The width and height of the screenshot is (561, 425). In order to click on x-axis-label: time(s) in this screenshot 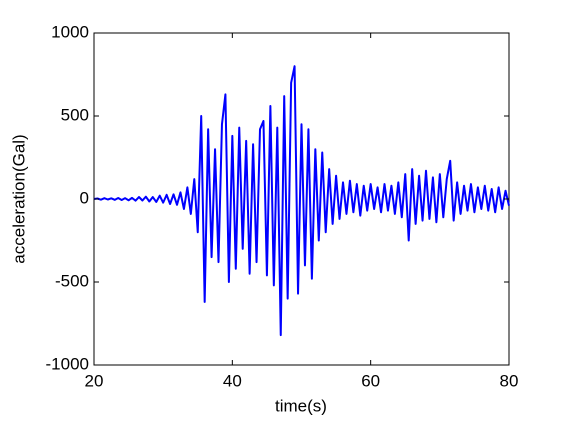, I will do `click(301, 405)`.